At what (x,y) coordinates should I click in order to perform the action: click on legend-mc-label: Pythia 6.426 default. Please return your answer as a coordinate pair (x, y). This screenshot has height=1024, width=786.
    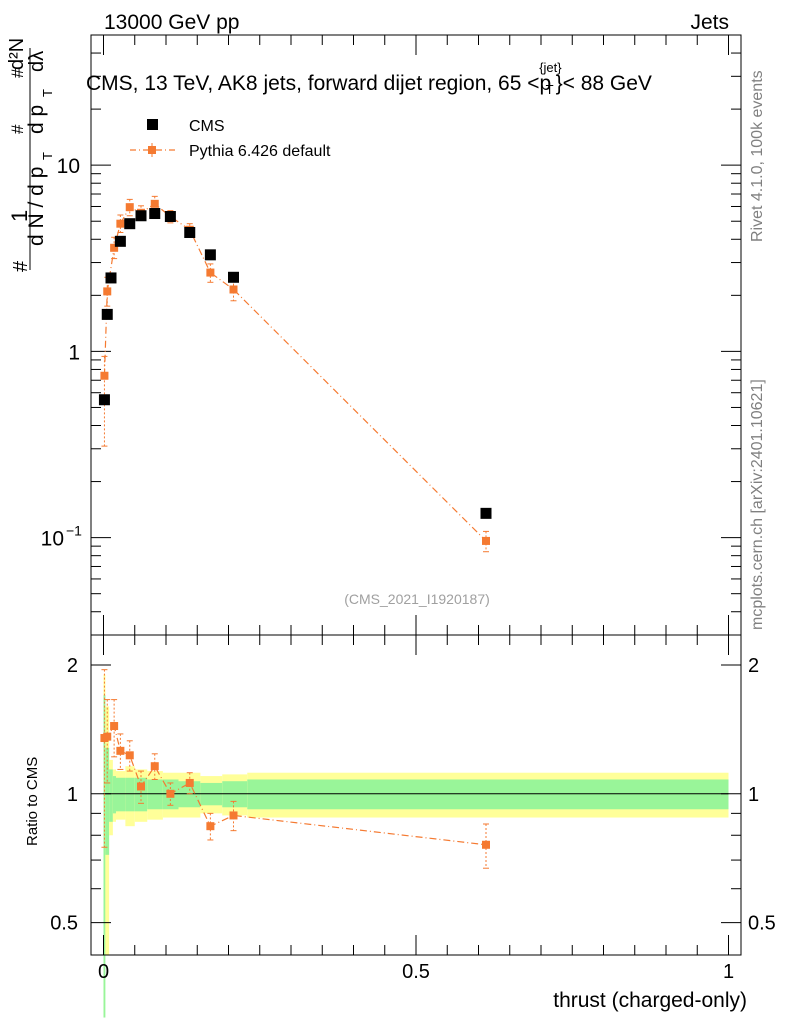
    Looking at the image, I should click on (260, 151).